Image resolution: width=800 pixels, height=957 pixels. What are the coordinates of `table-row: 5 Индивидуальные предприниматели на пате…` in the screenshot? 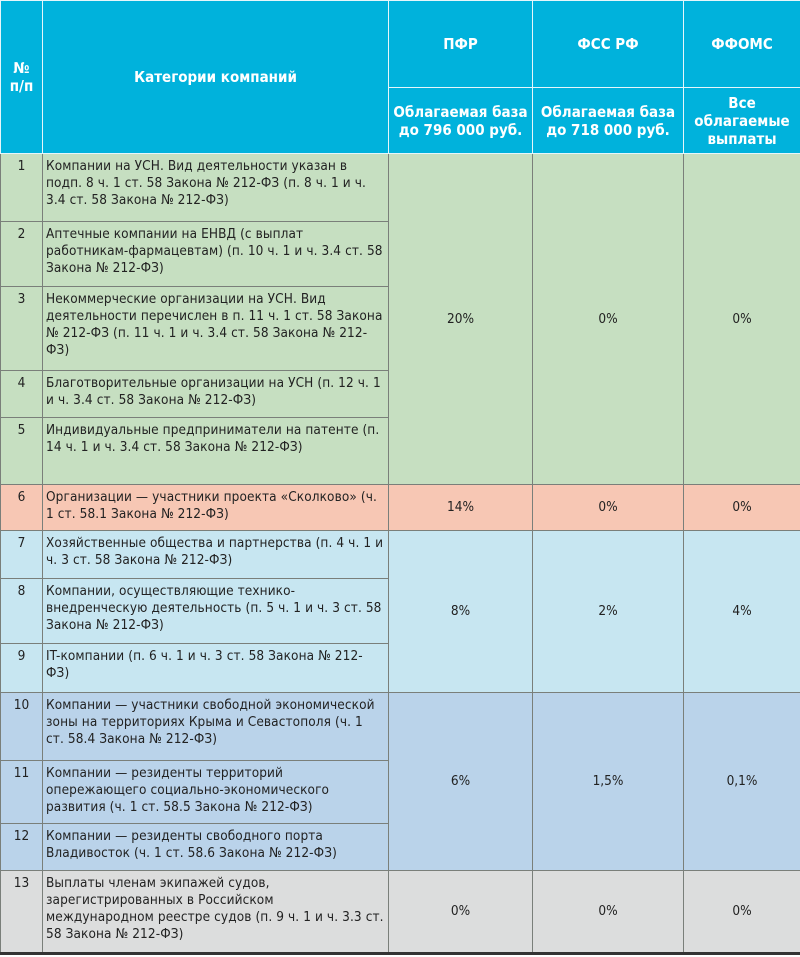 It's located at (400, 451).